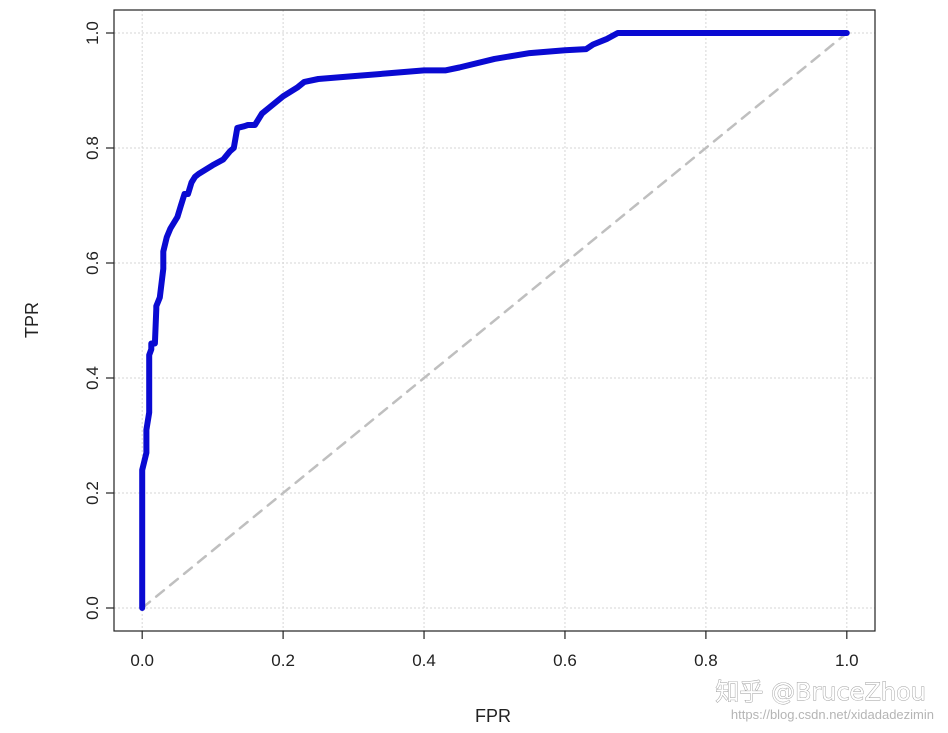 This screenshot has width=948, height=733. What do you see at coordinates (142, 660) in the screenshot?
I see `x-tick-label-0: 0.0` at bounding box center [142, 660].